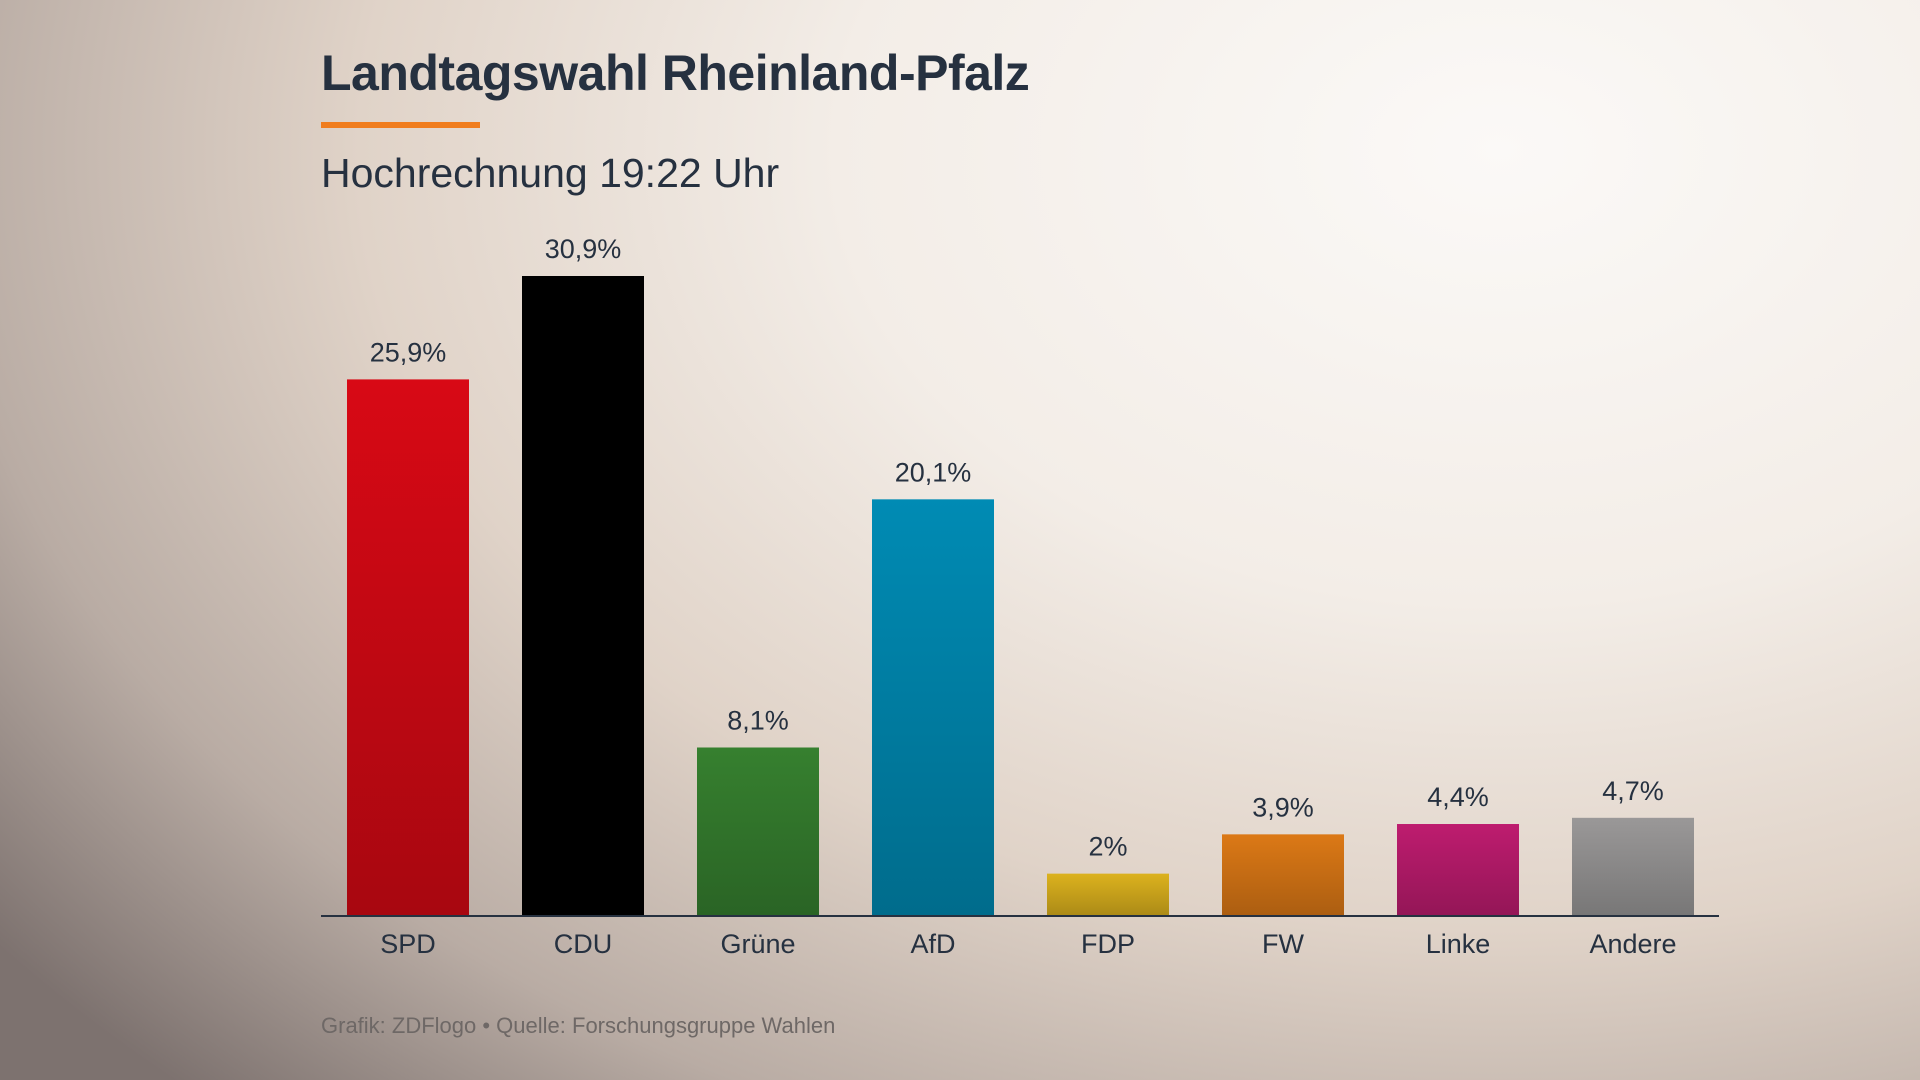  I want to click on bar-andere, so click(1633, 866).